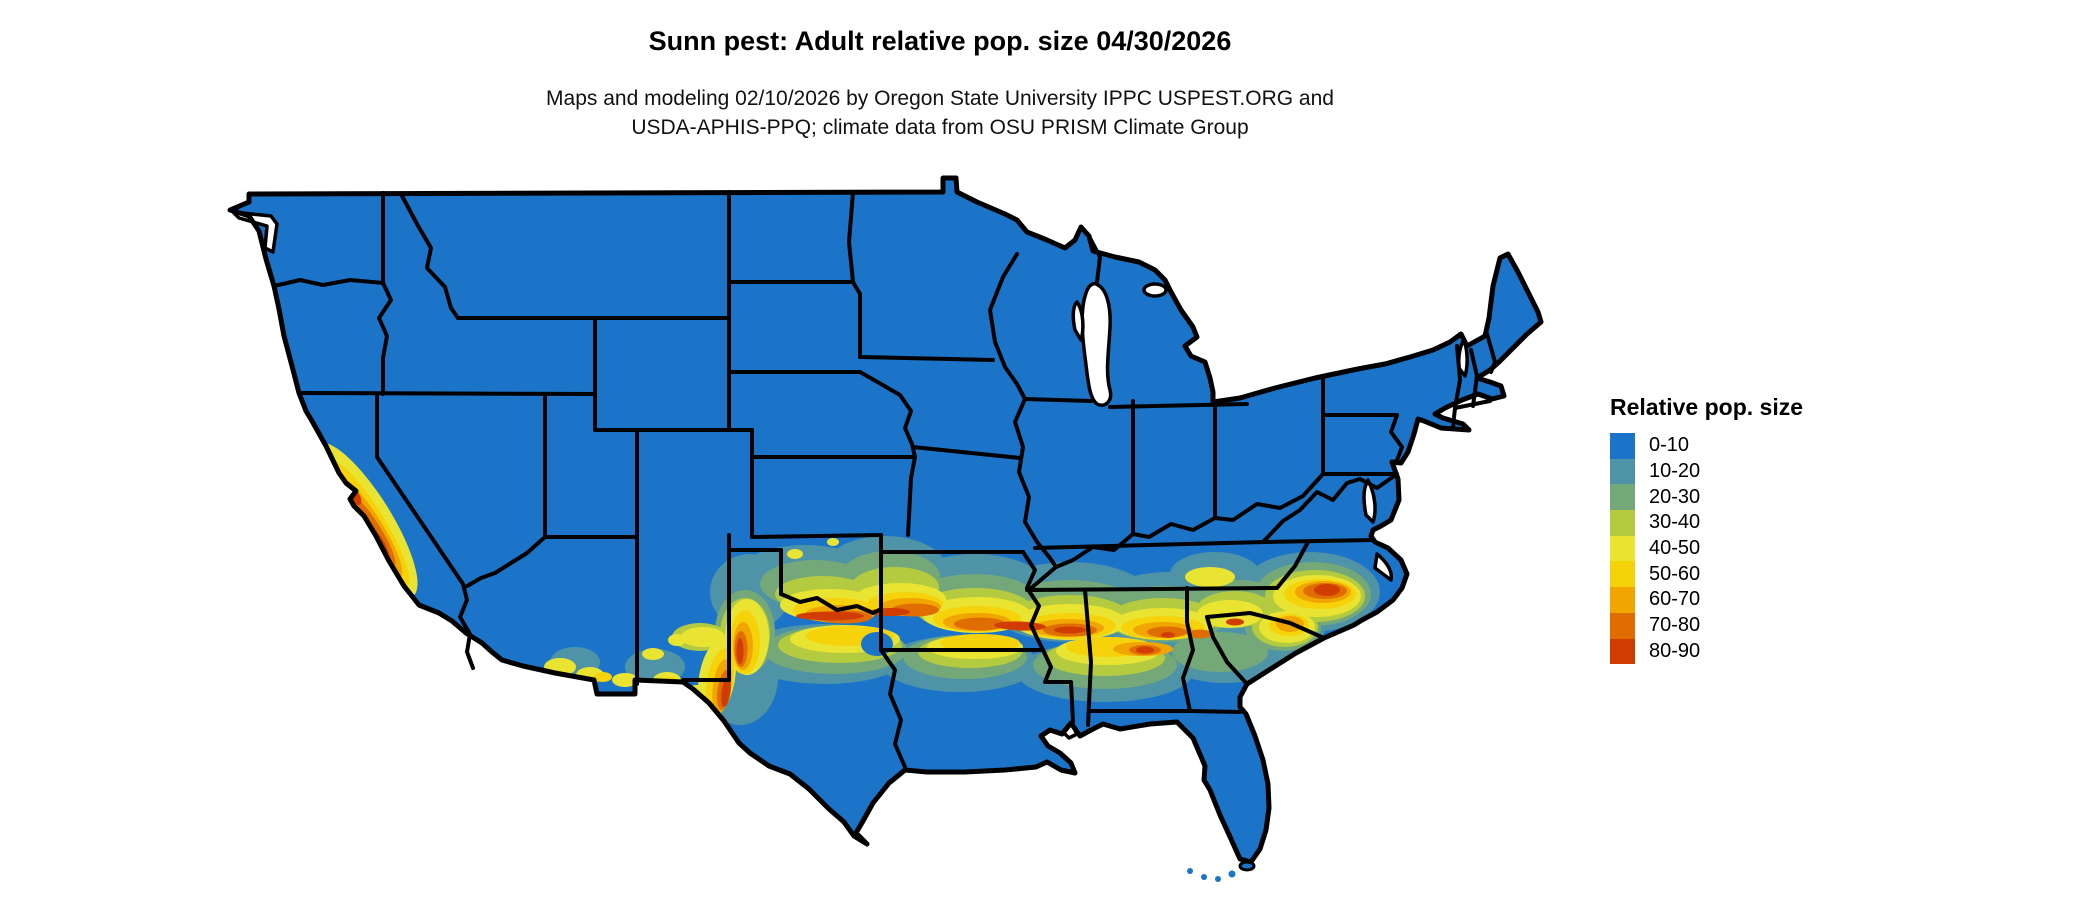  What do you see at coordinates (1675, 573) in the screenshot?
I see `legend-label: 50-60` at bounding box center [1675, 573].